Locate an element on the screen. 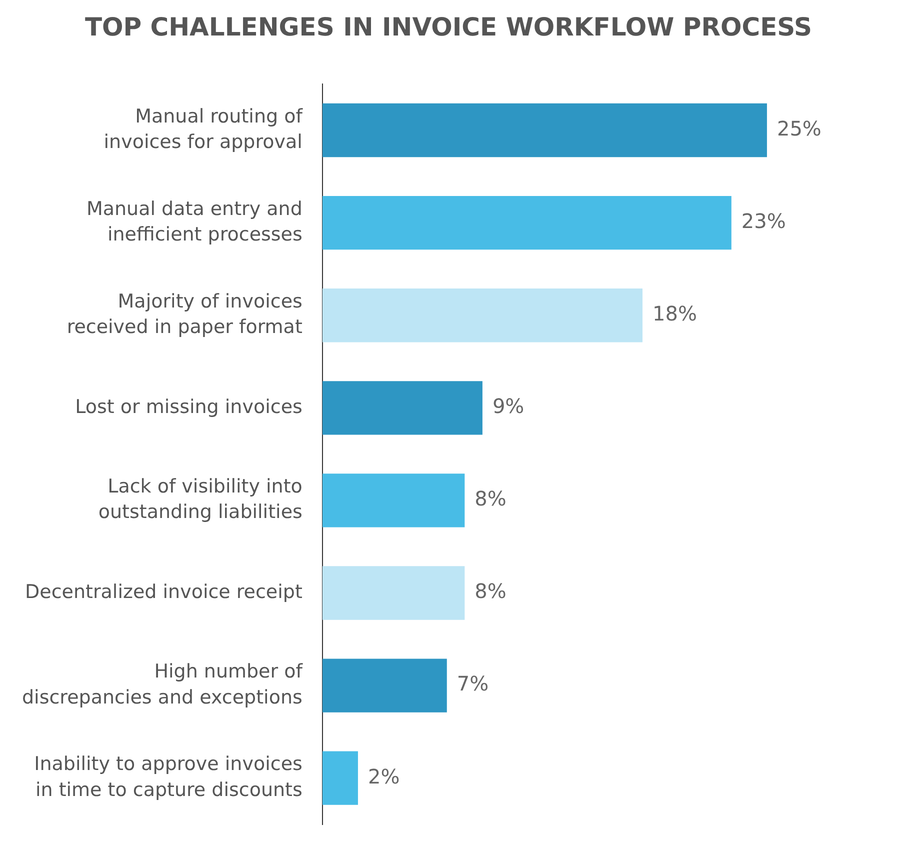 The width and height of the screenshot is (907, 862). chart-title: TOP CHALLENGES IN INVOICE WORKFLOW PROCESS is located at coordinates (448, 27).